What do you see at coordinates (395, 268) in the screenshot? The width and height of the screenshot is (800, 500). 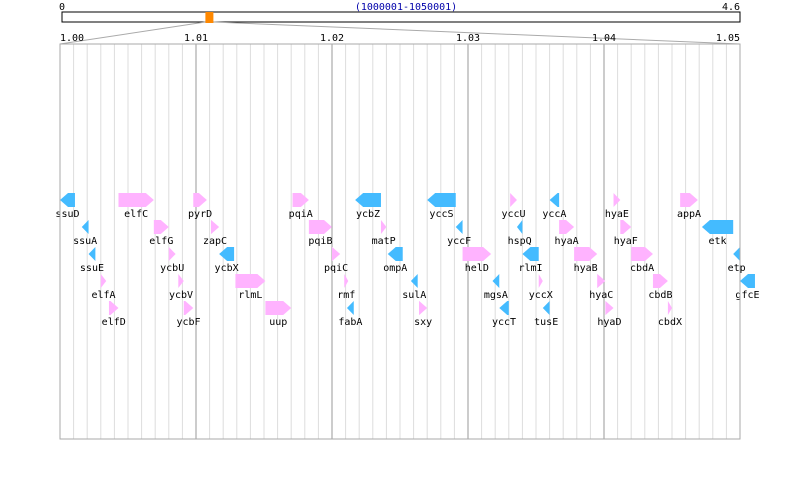 I see `gene-label-ompA: ompA` at bounding box center [395, 268].